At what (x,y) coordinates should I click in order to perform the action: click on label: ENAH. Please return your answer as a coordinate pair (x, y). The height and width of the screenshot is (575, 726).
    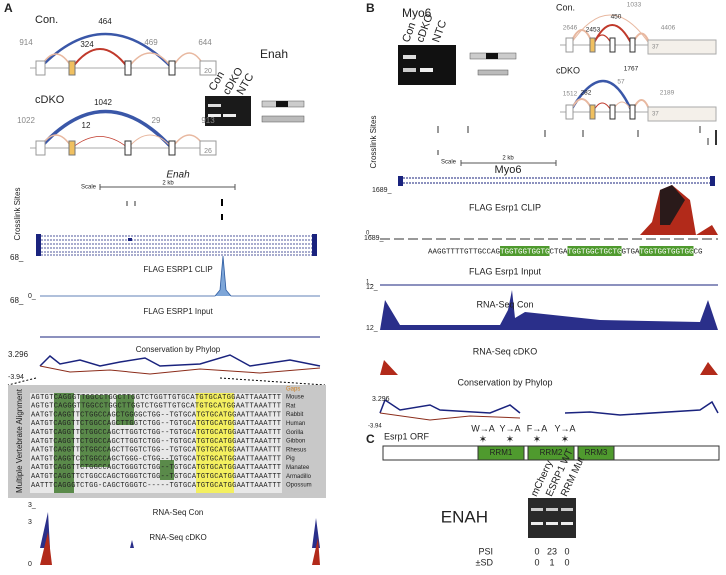
    Looking at the image, I should click on (464, 516).